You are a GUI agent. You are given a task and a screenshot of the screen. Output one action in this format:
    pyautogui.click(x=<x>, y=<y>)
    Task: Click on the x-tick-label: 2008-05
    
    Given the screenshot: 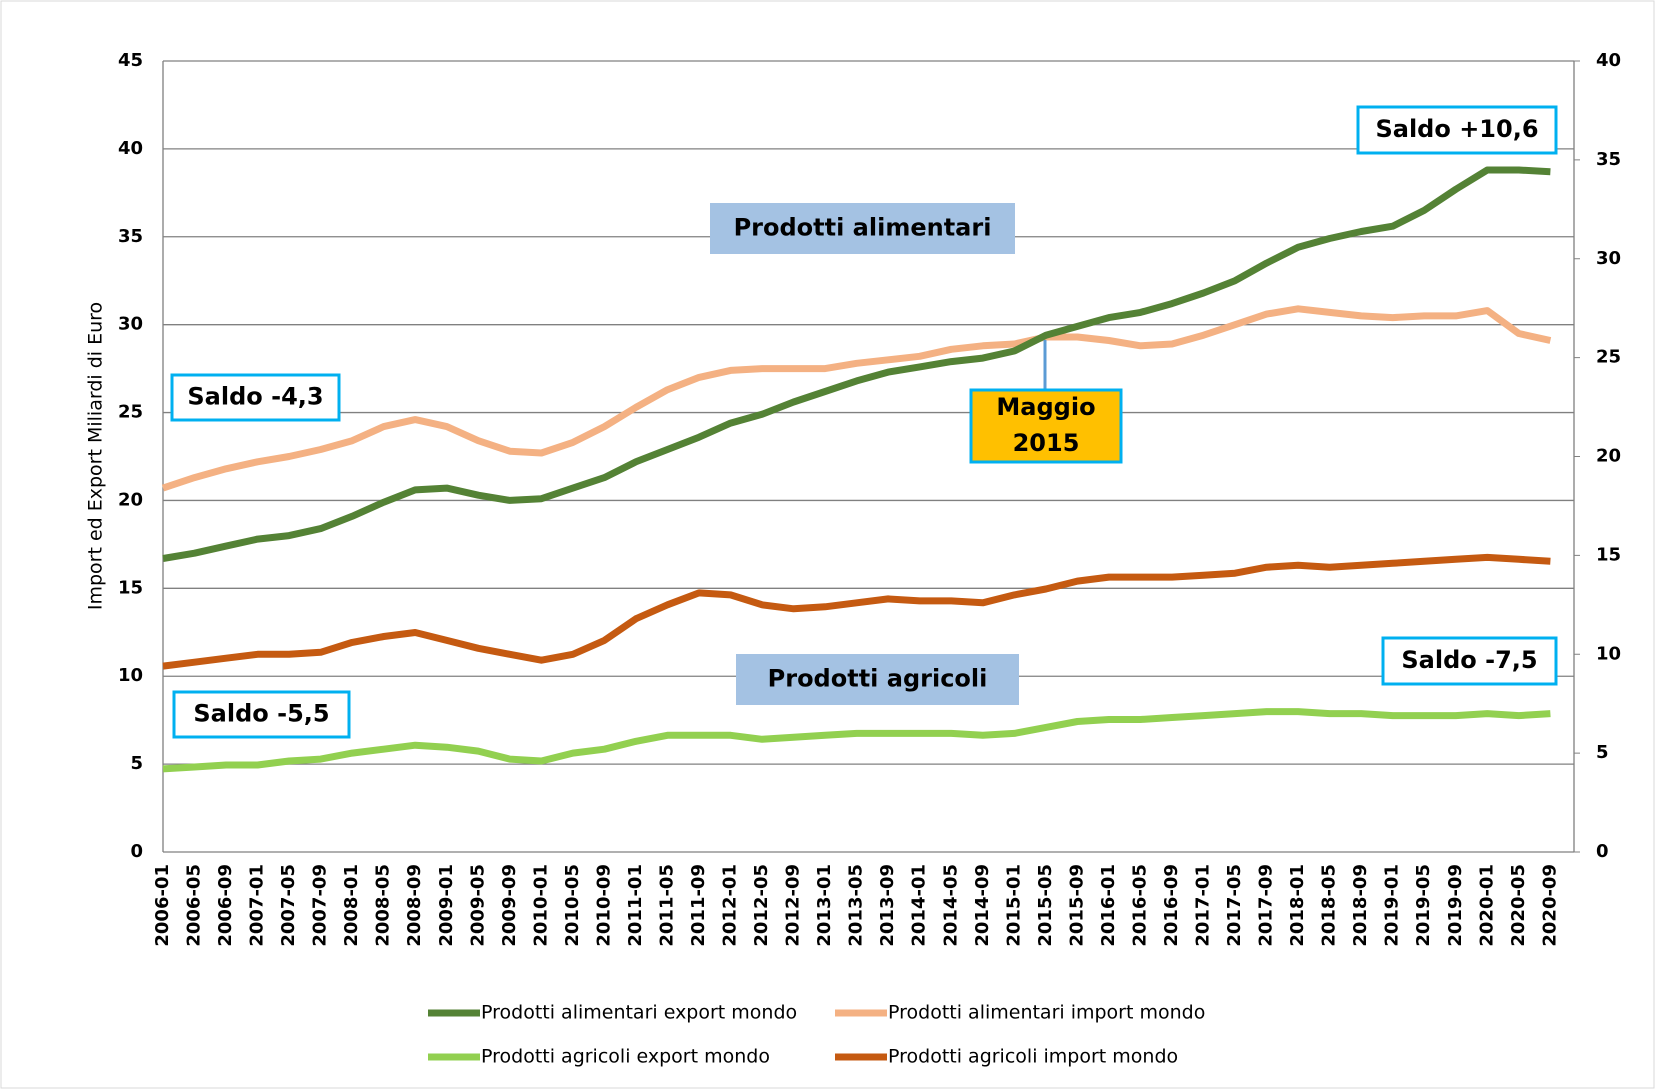 What is the action you would take?
    pyautogui.click(x=383, y=905)
    